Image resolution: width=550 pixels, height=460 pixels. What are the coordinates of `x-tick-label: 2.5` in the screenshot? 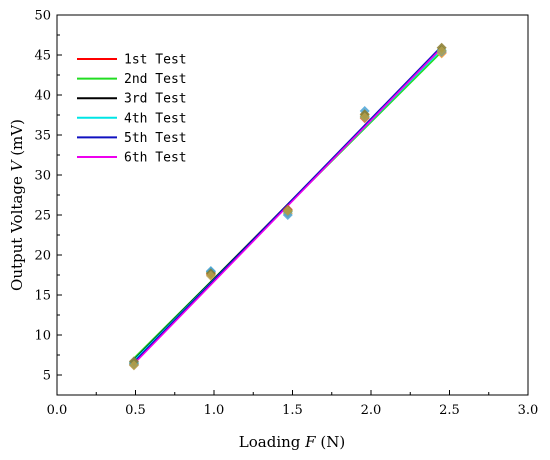 It's located at (449, 410).